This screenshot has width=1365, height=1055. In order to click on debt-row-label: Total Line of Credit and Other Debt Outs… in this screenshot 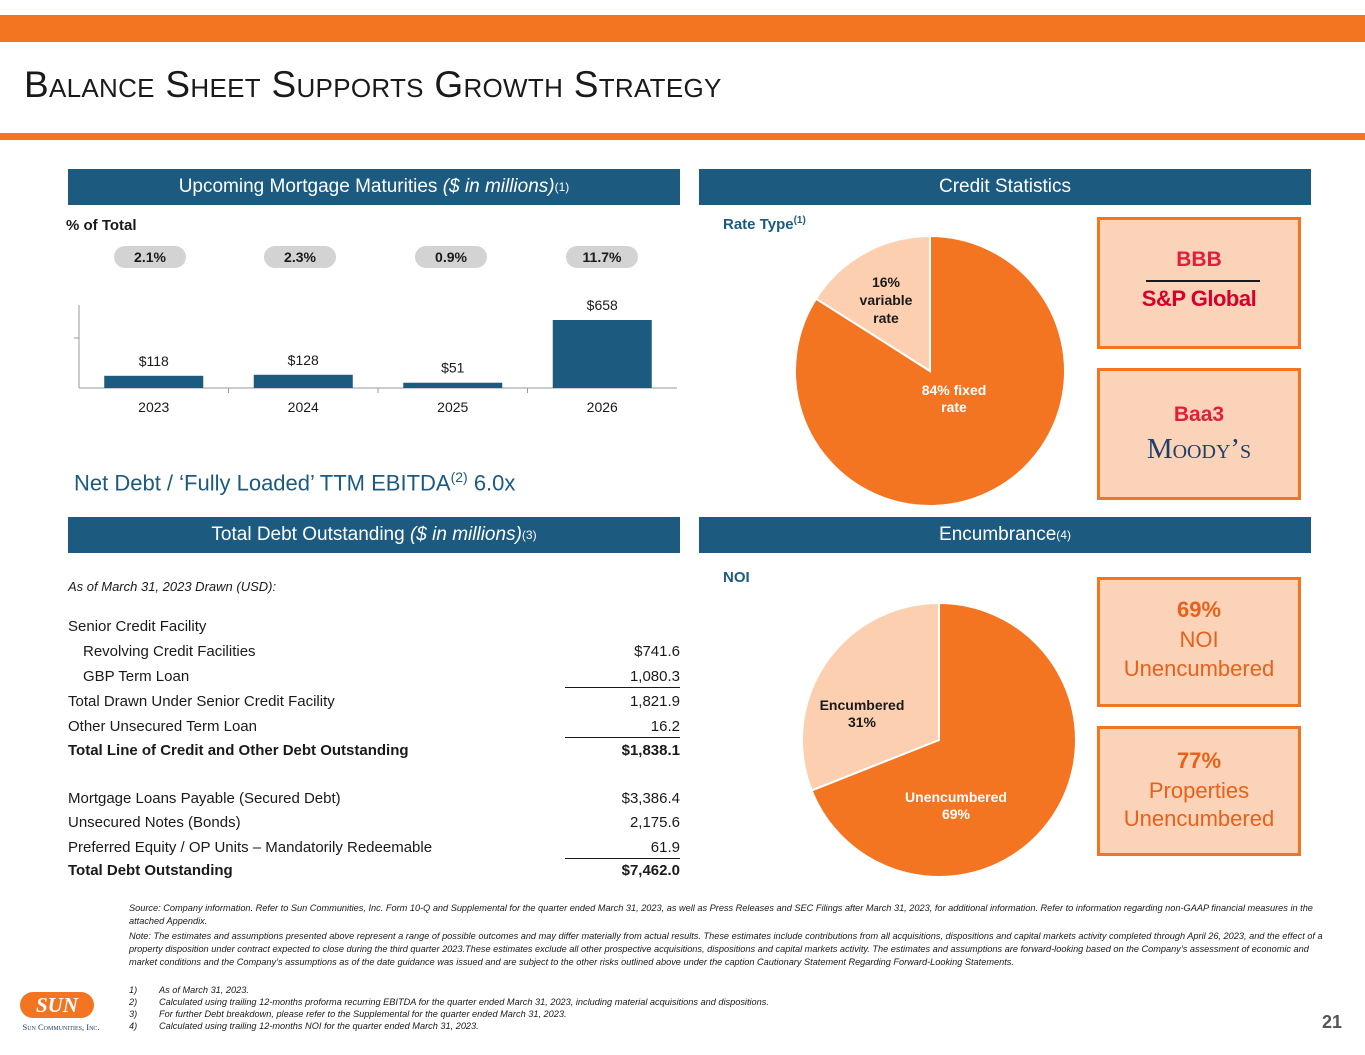, I will do `click(238, 750)`.